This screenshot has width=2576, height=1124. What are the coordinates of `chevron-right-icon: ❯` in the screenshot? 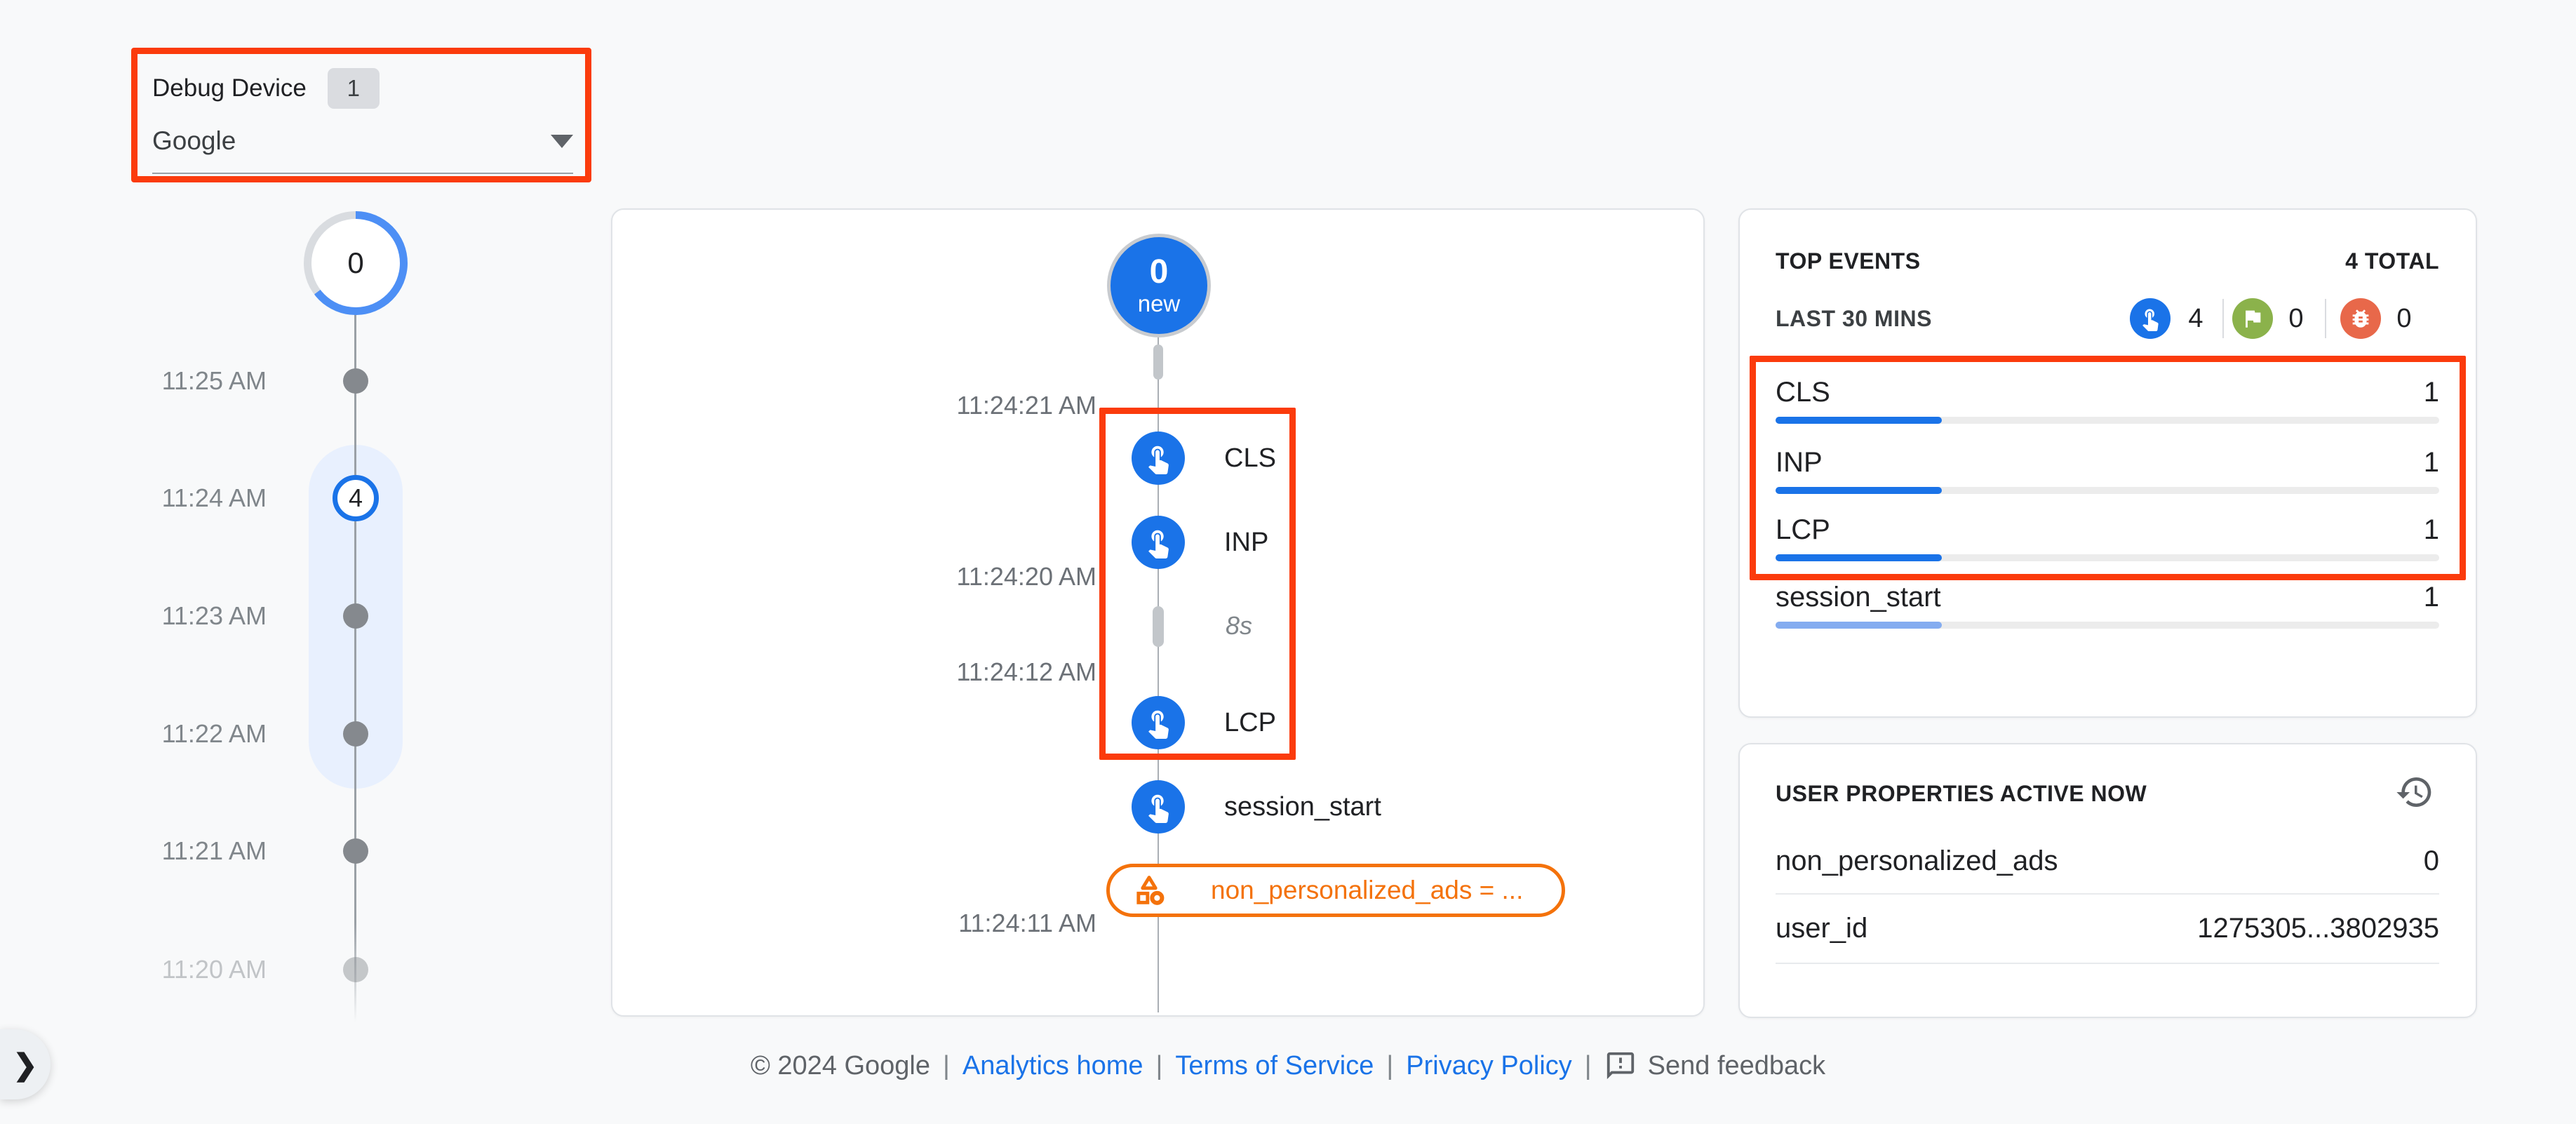 It's located at (26, 1064).